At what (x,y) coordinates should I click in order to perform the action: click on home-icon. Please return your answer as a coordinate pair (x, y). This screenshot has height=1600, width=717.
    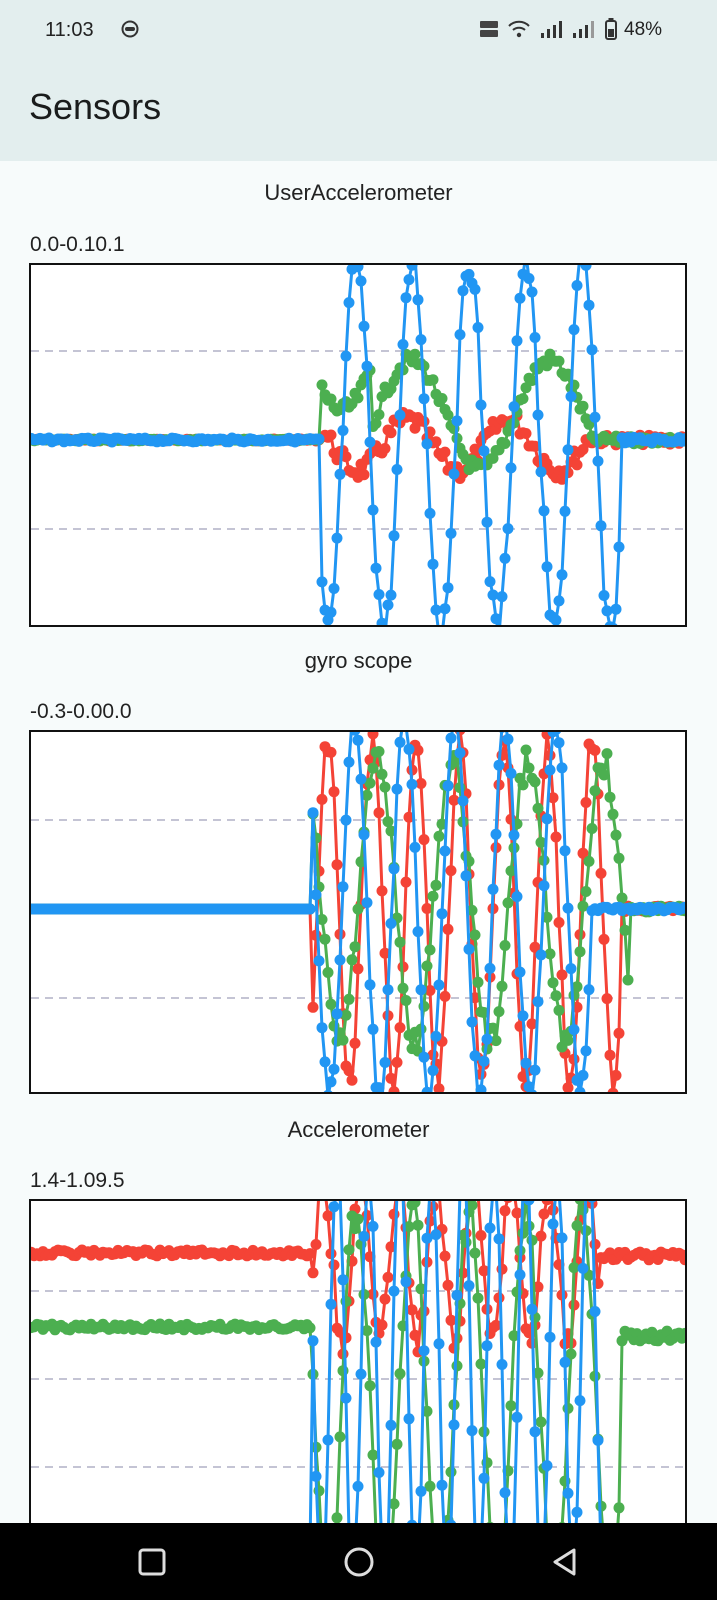
    Looking at the image, I should click on (359, 1562).